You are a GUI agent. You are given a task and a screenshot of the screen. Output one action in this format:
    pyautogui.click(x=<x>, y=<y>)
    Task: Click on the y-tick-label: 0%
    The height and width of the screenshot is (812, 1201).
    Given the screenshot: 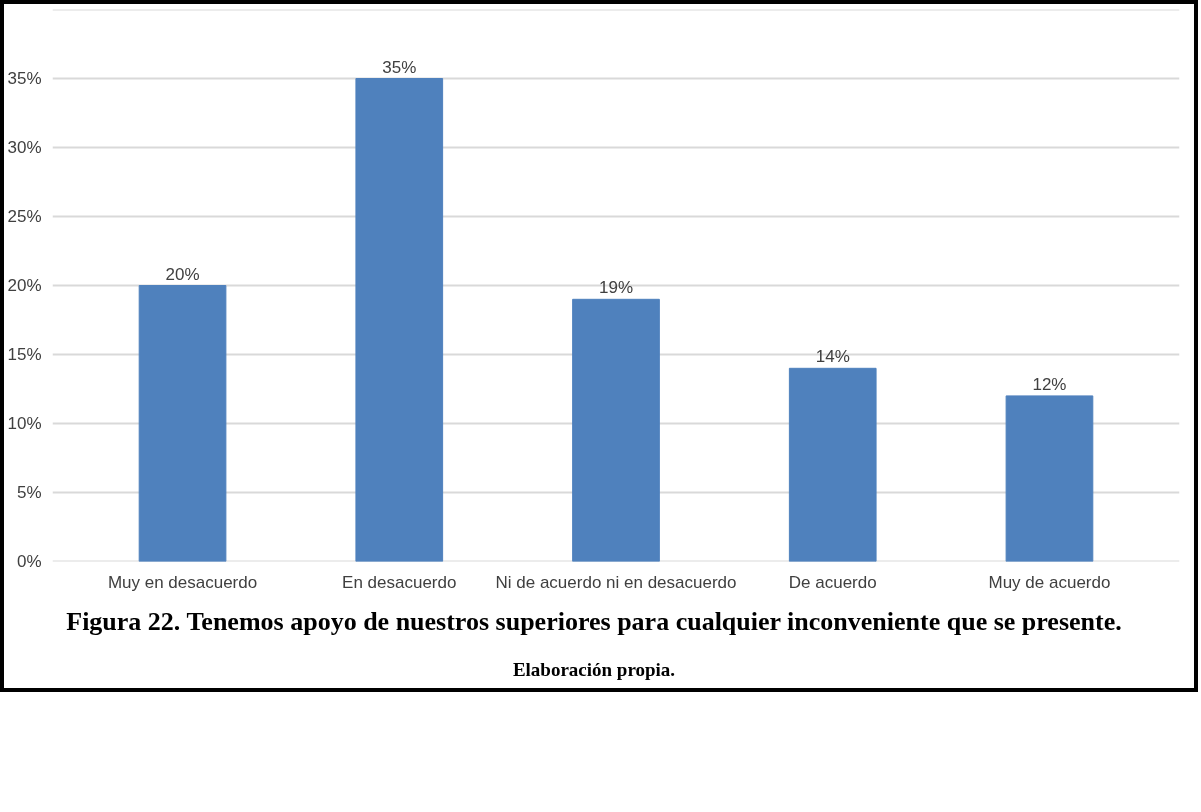 What is the action you would take?
    pyautogui.click(x=29, y=561)
    